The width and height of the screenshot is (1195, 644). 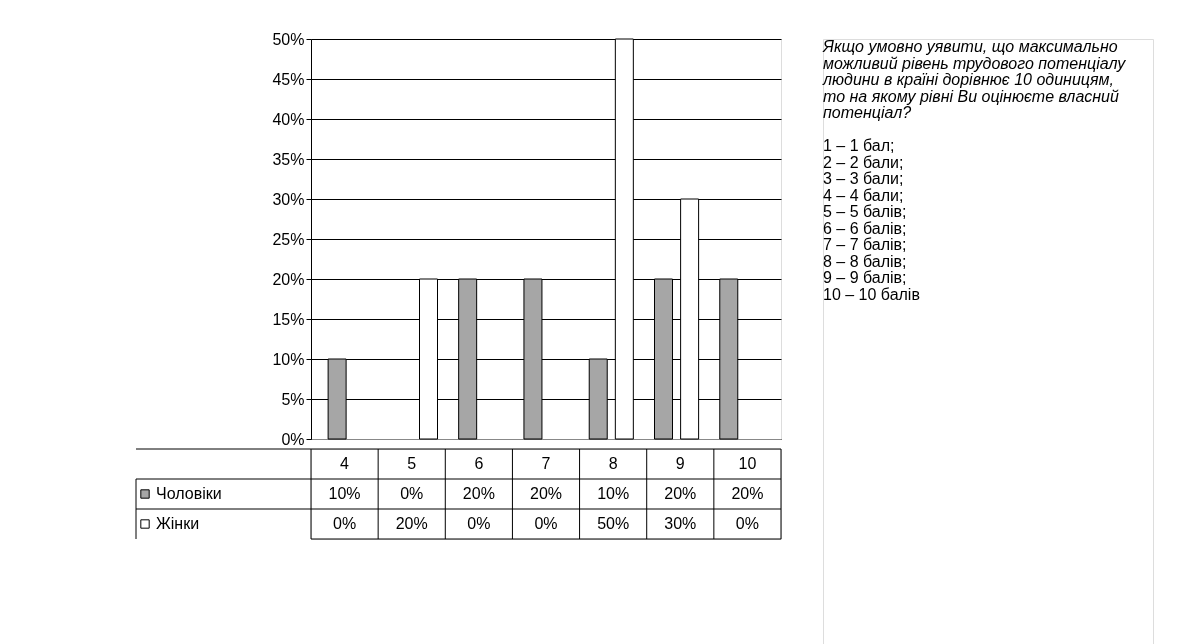 I want to click on y-tick-label: 35%, so click(x=288, y=159).